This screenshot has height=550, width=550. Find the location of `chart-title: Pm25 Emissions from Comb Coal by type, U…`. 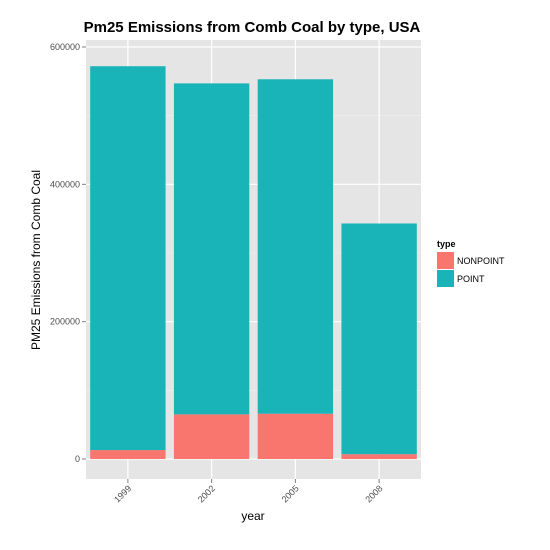

chart-title: Pm25 Emissions from Comb Coal by type, U… is located at coordinates (252, 27).